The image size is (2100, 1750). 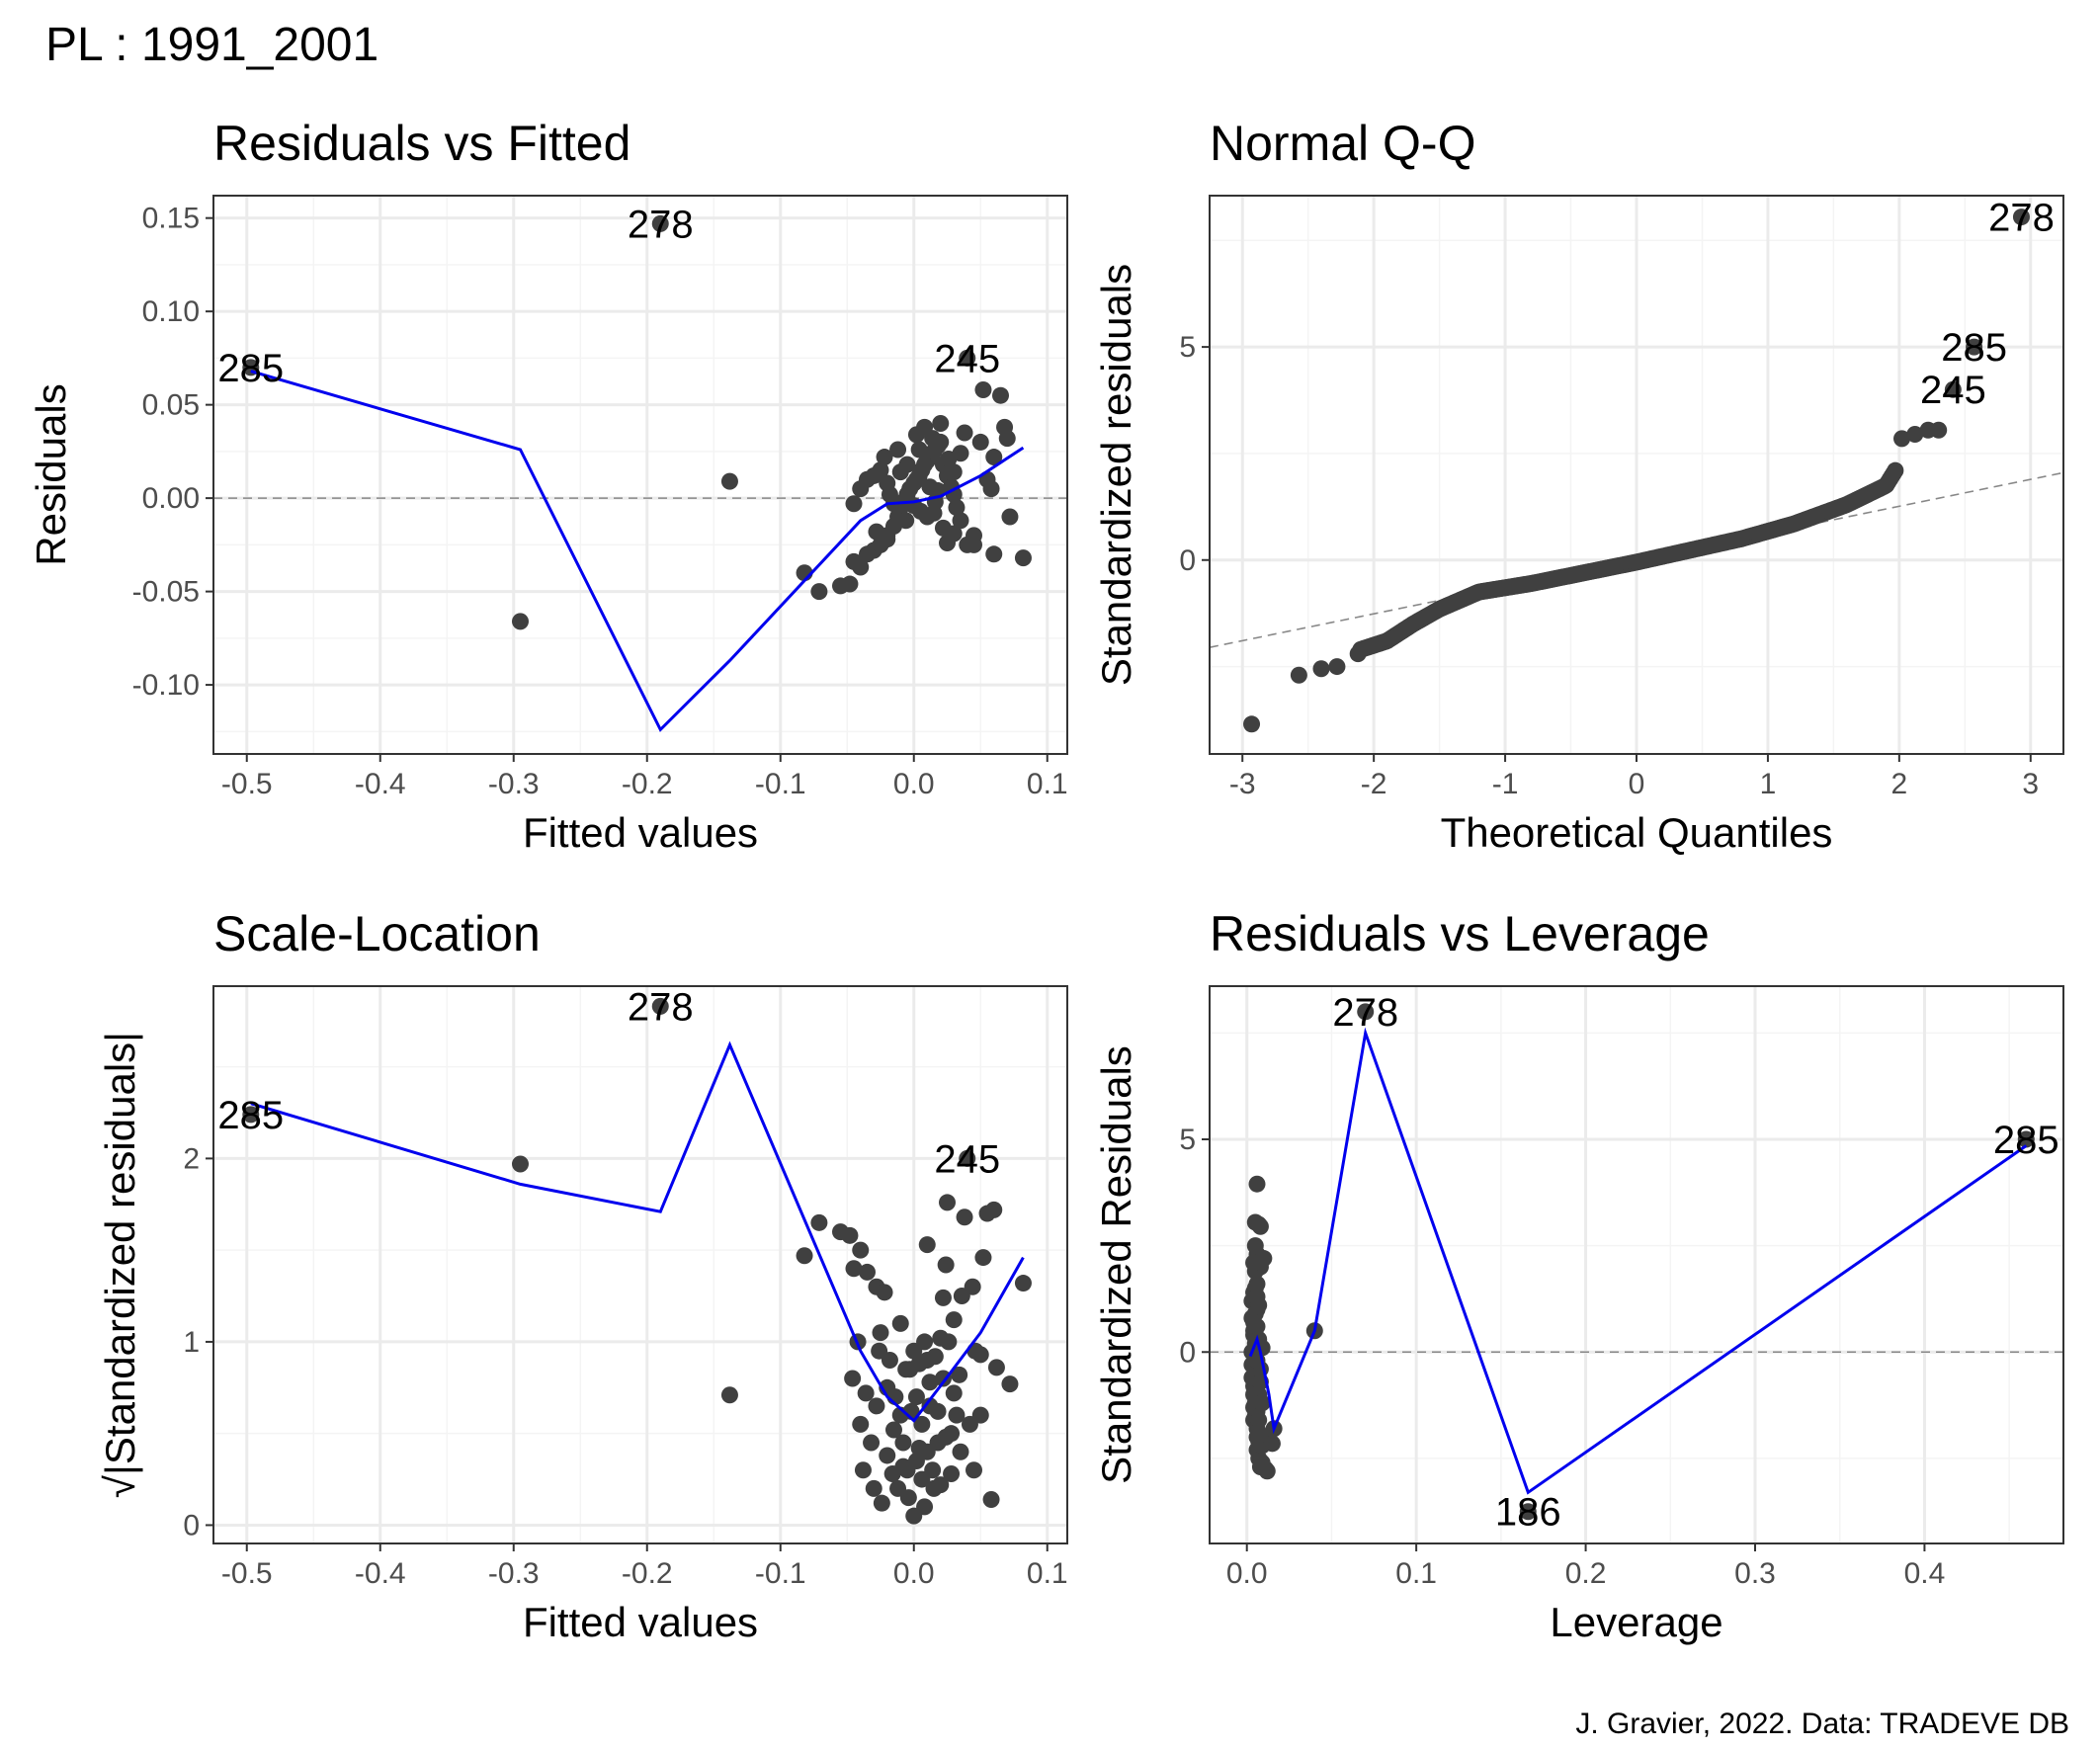 What do you see at coordinates (1636, 1622) in the screenshot?
I see `x-axis-label: Leverage` at bounding box center [1636, 1622].